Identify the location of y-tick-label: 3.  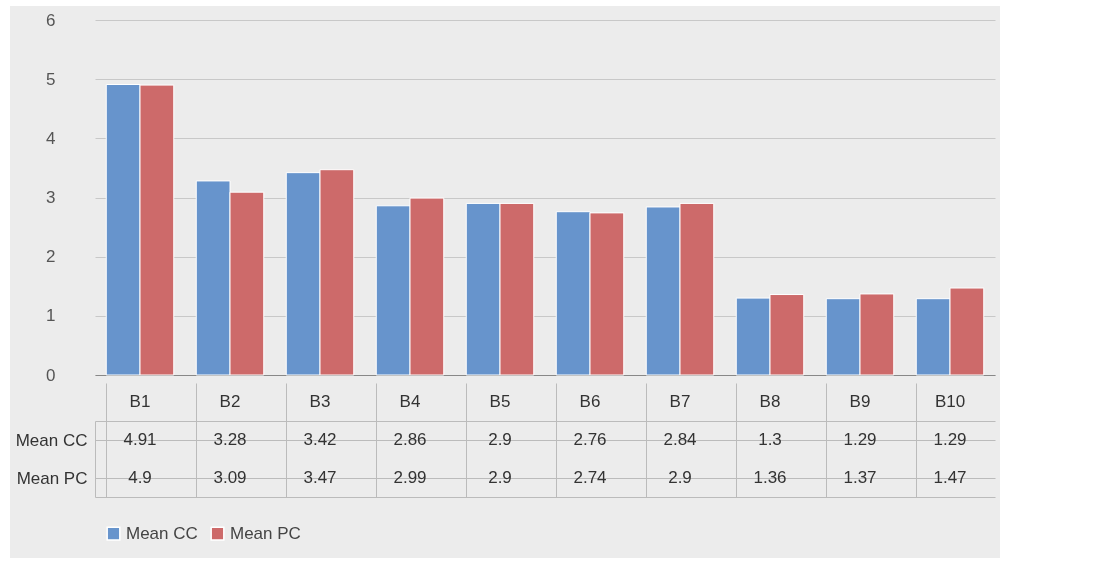
(51, 197).